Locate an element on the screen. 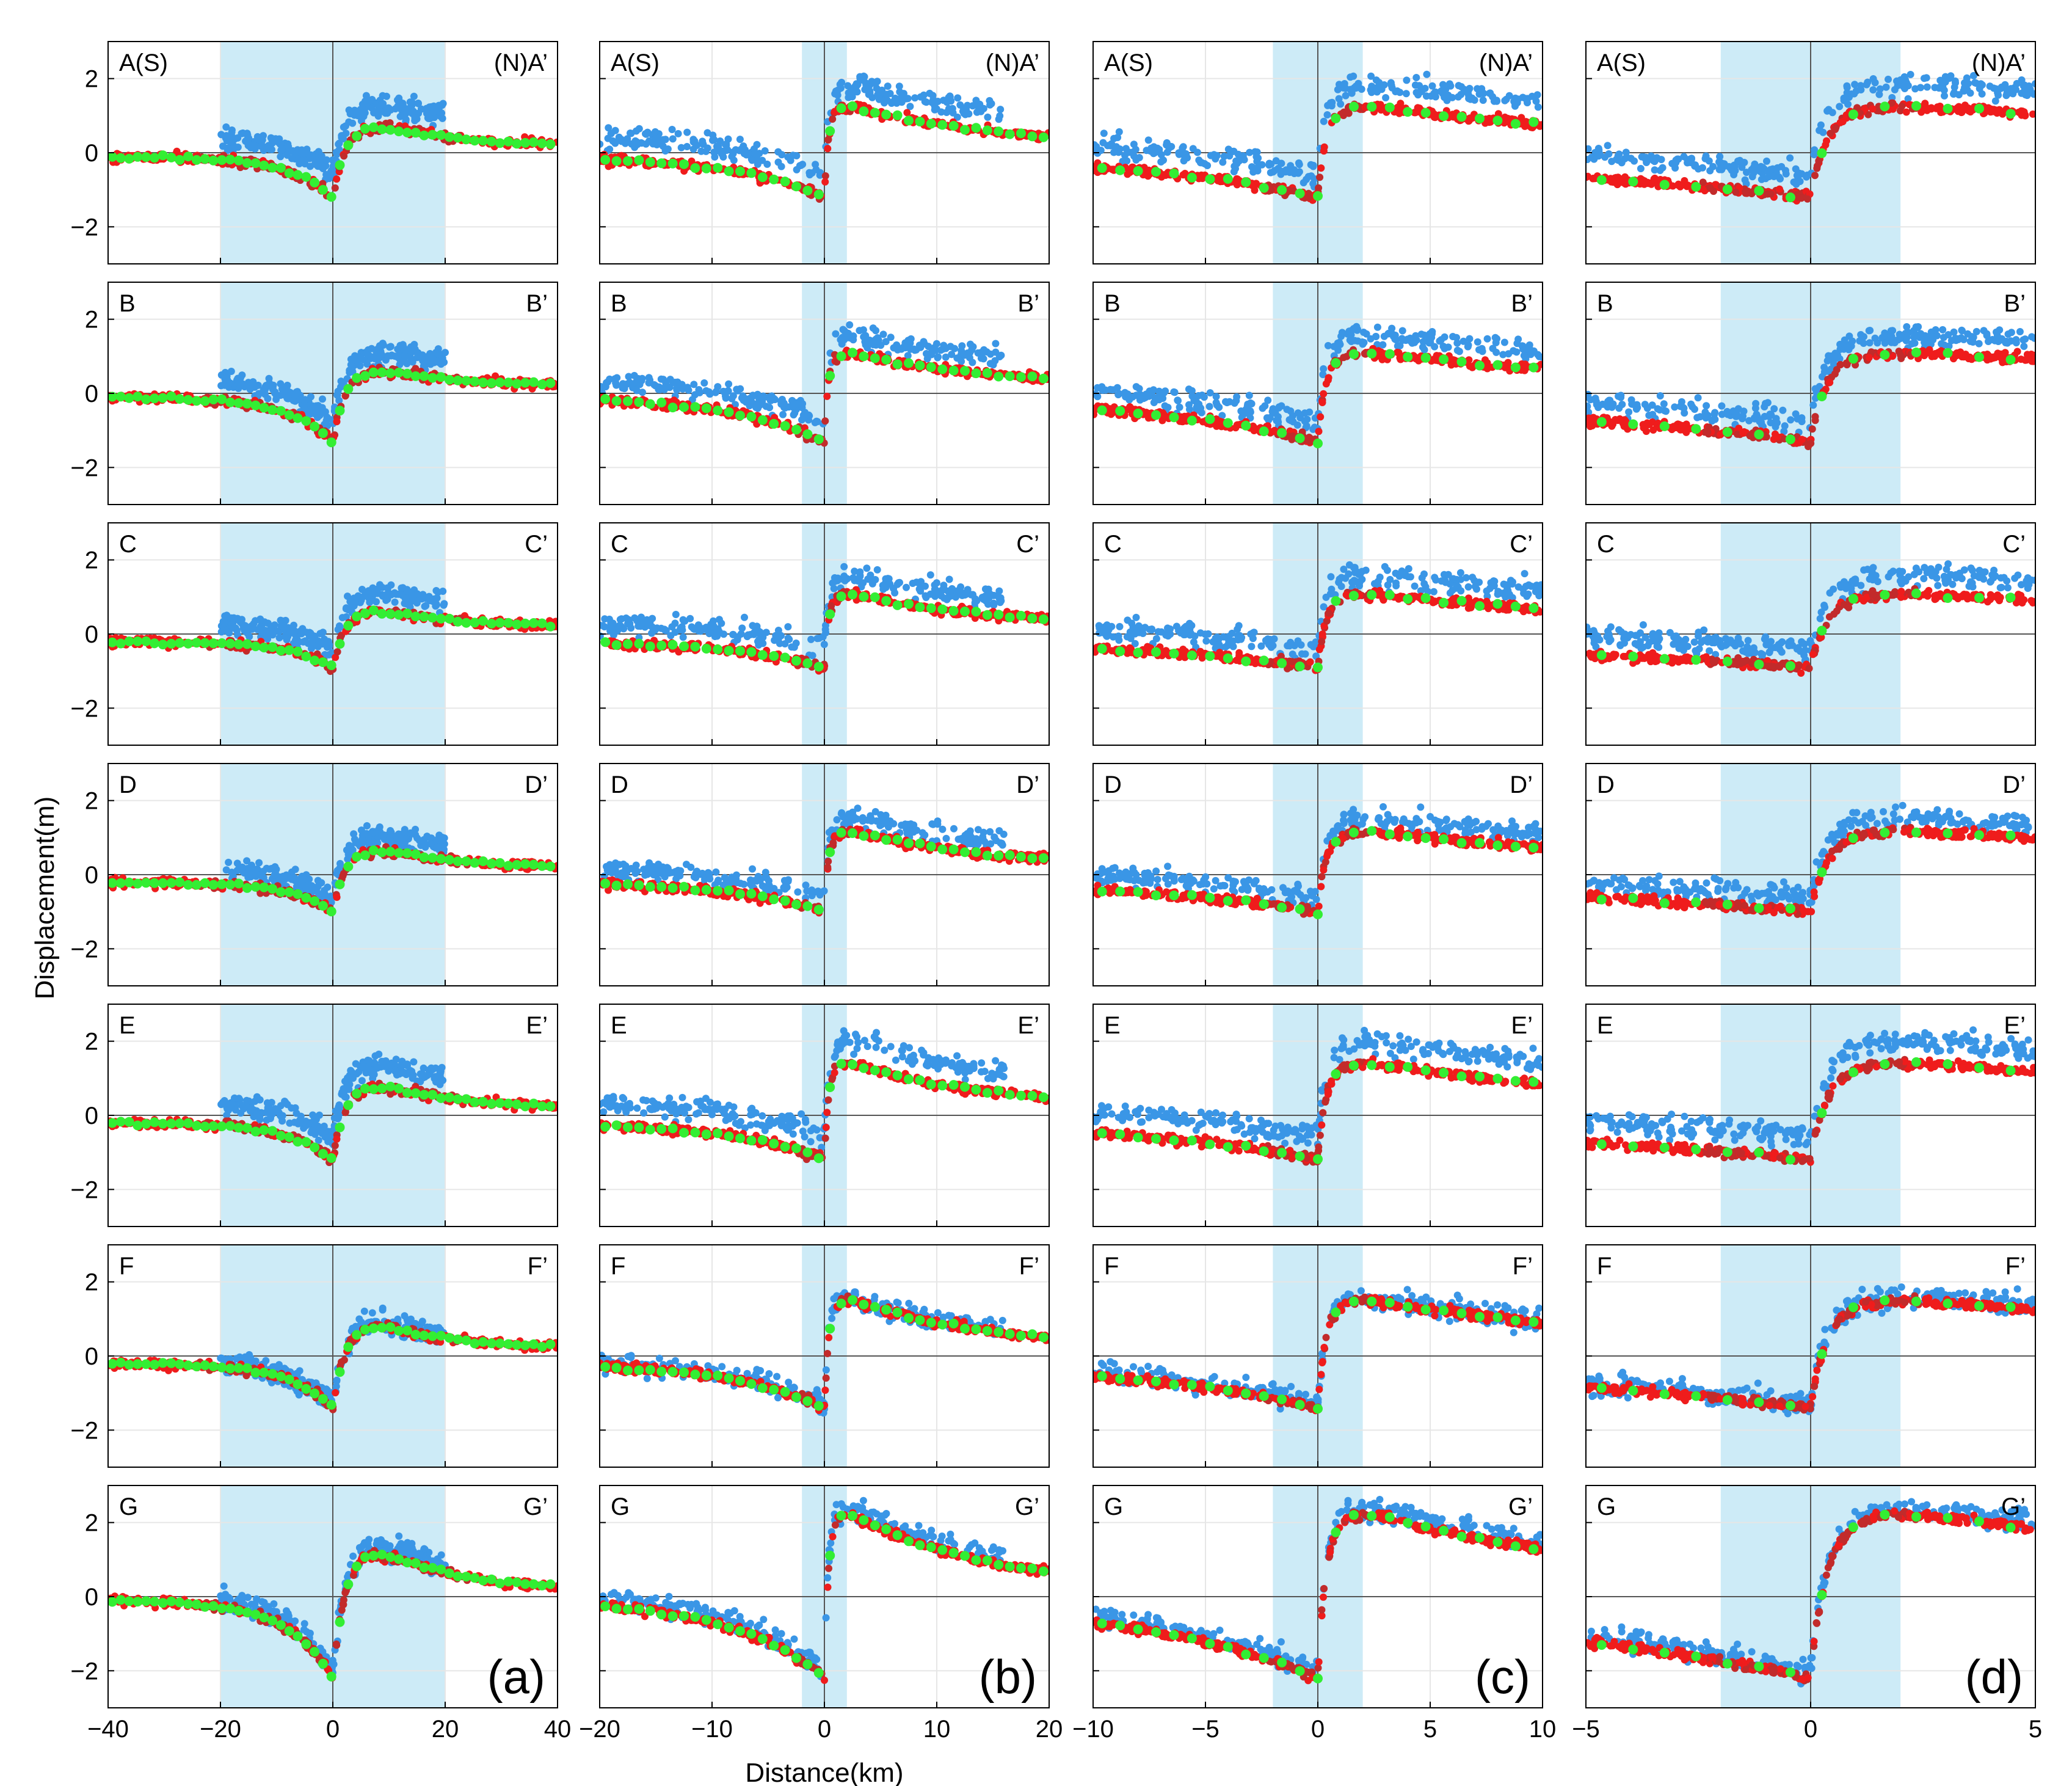  x-tick-label: −20 is located at coordinates (220, 1730).